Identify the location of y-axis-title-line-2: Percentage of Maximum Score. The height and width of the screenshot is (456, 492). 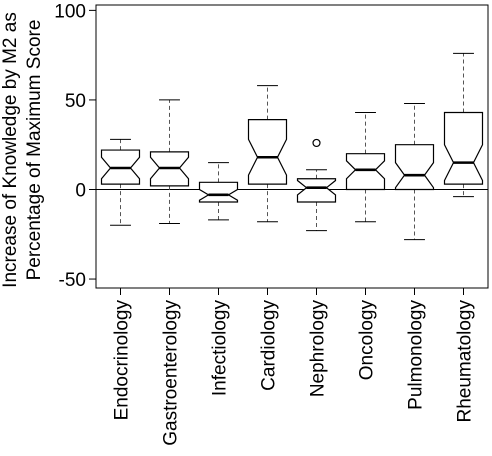
(34, 150).